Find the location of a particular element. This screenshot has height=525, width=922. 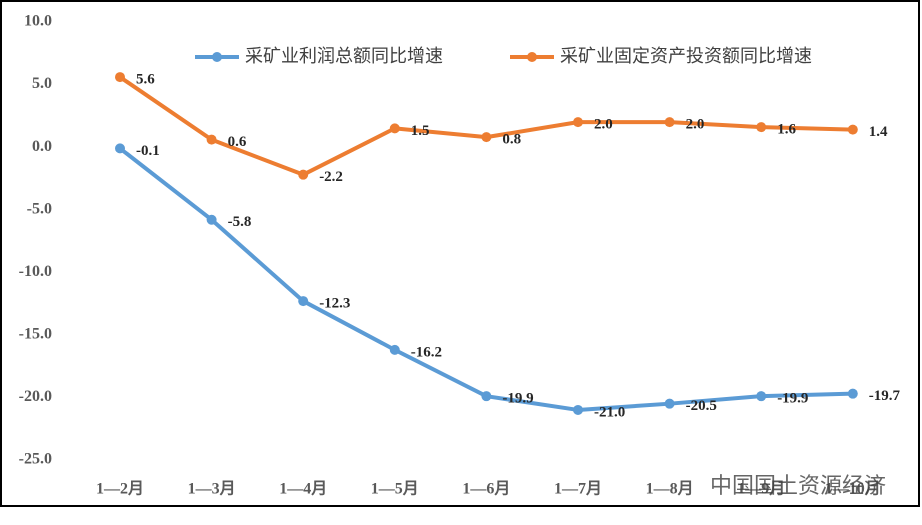

legend-label: 采矿业固定资产投资额同比增速 is located at coordinates (686, 56).